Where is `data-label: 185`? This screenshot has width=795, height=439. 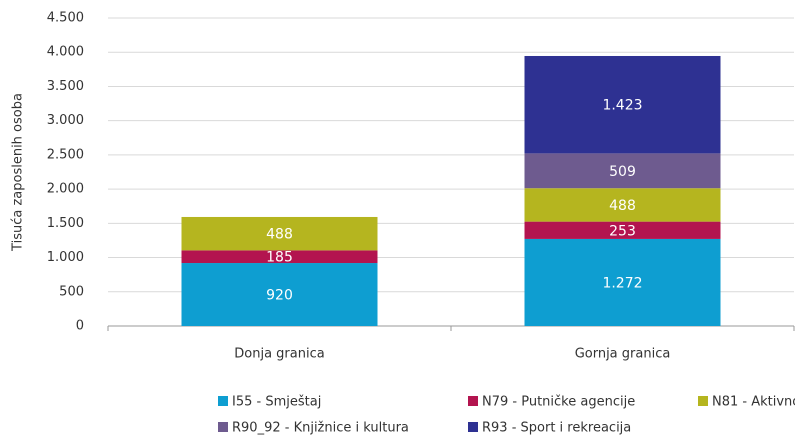 data-label: 185 is located at coordinates (279, 258).